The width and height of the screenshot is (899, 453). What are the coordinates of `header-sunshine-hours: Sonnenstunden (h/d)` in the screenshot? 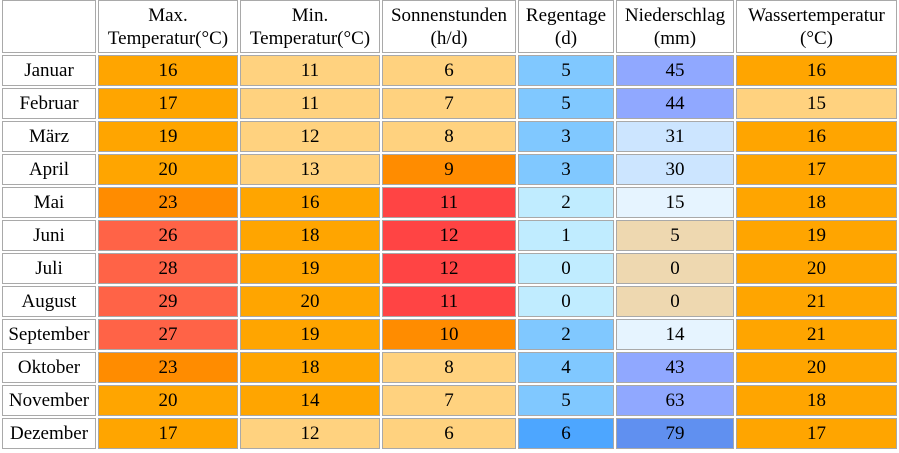 It's located at (449, 26).